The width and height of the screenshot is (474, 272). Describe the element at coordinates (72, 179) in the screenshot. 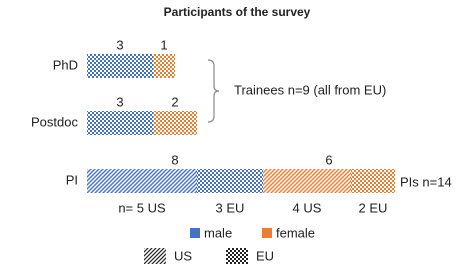

I see `y-tick-label: PI` at that location.